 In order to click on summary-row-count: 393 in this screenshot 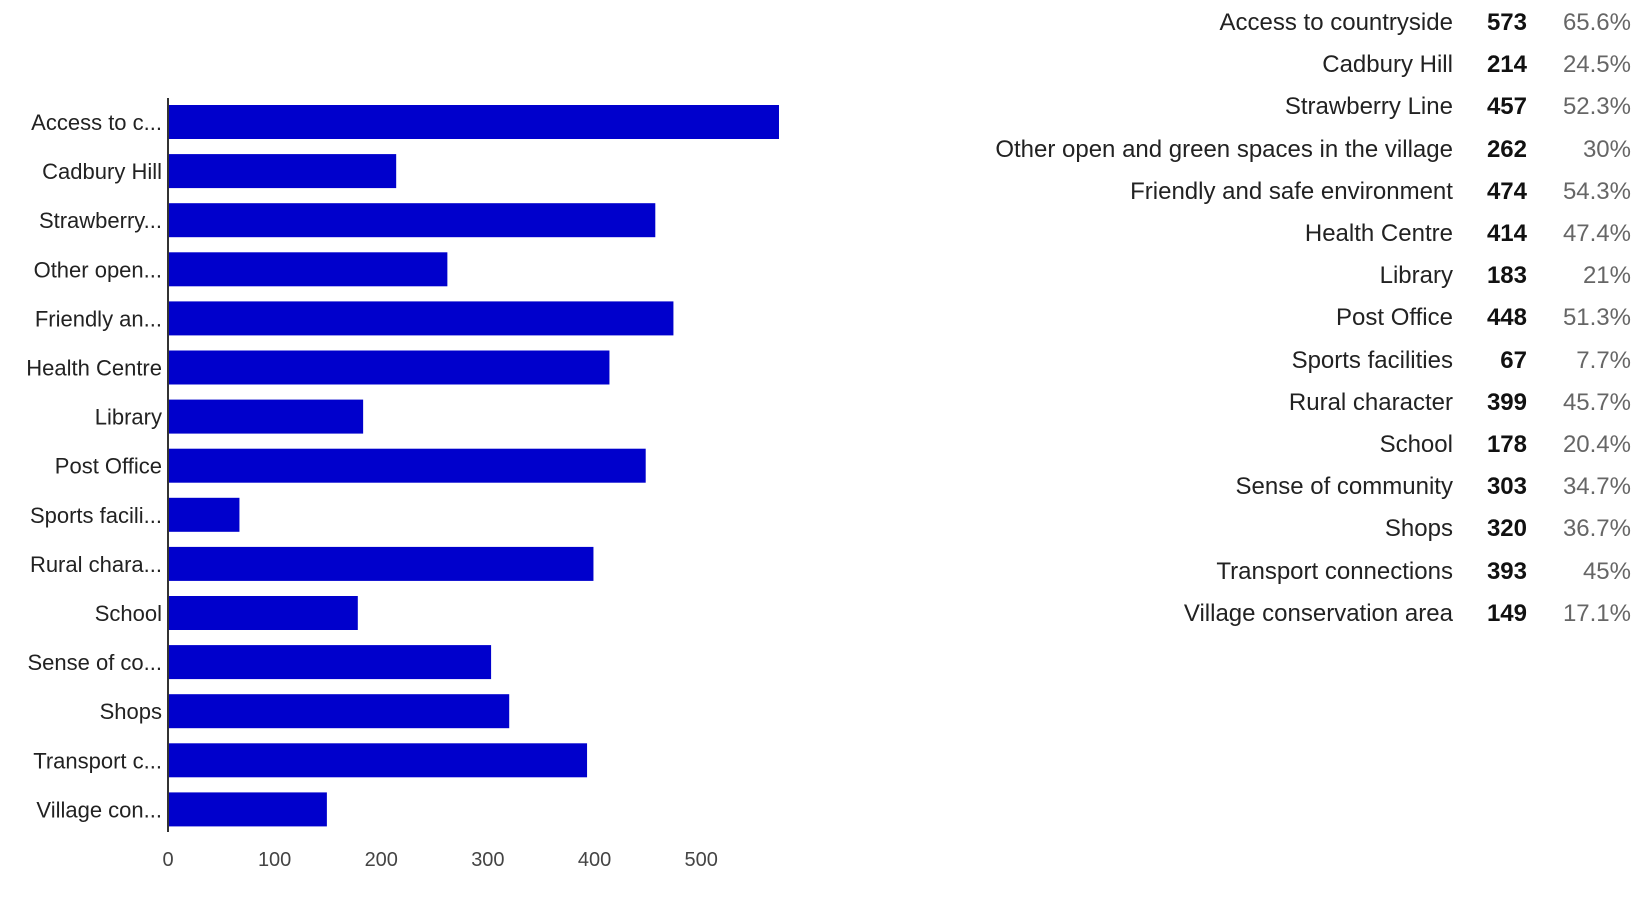, I will do `click(1506, 571)`.